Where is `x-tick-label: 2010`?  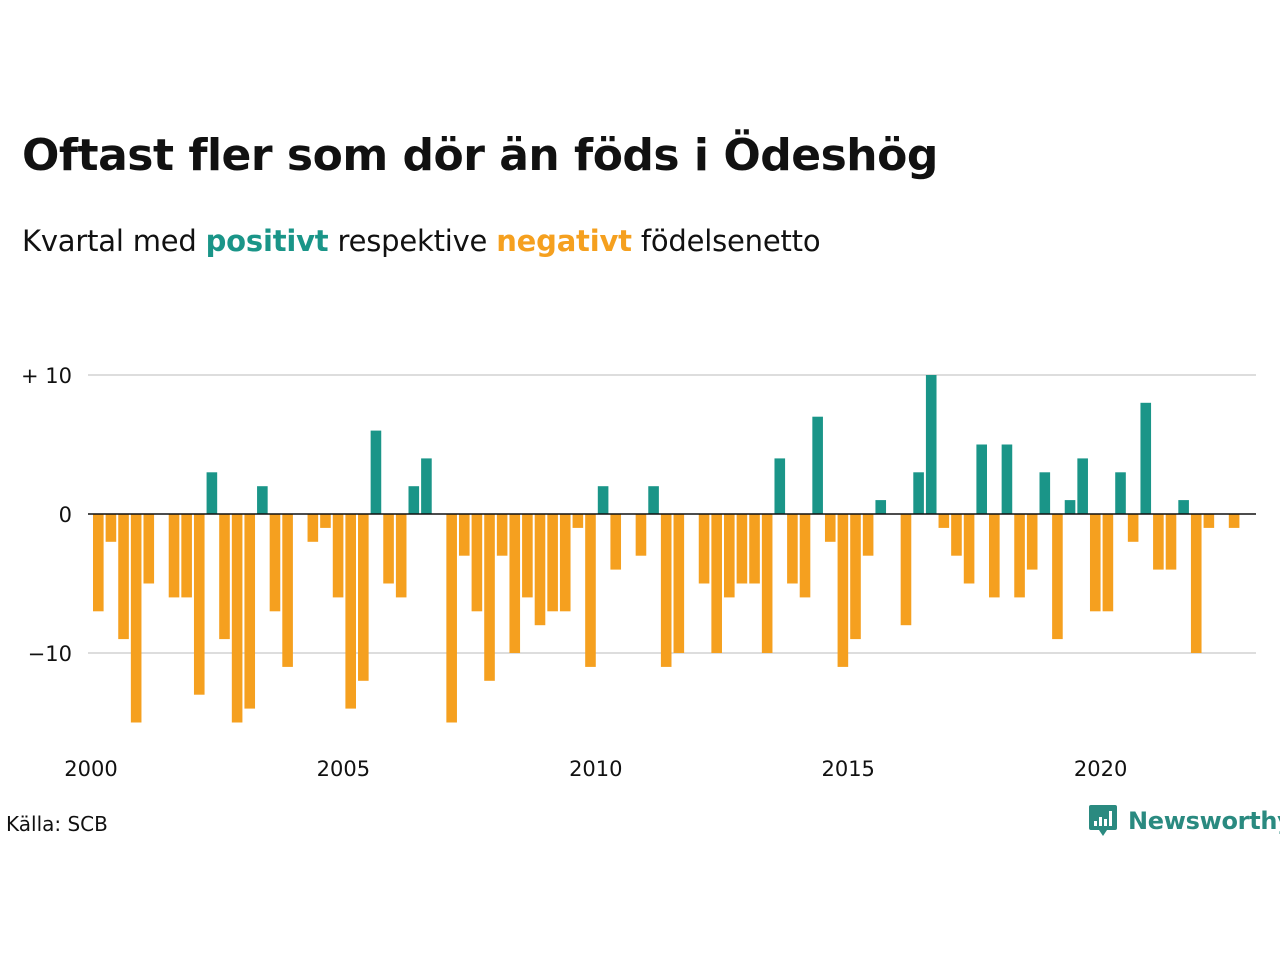
x-tick-label: 2010 is located at coordinates (595, 769).